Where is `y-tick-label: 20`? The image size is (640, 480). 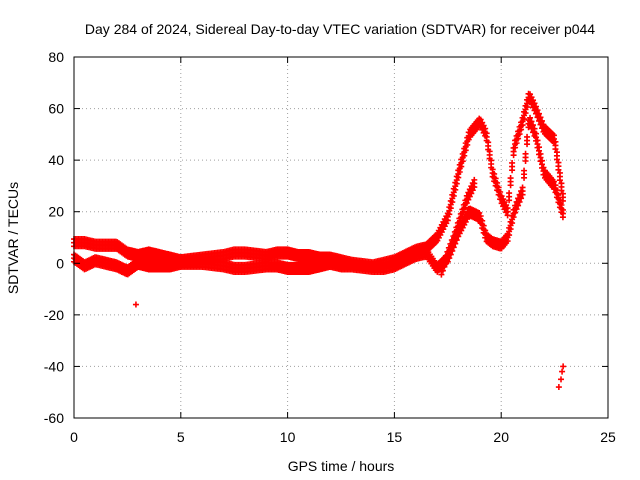 y-tick-label: 20 is located at coordinates (56, 212).